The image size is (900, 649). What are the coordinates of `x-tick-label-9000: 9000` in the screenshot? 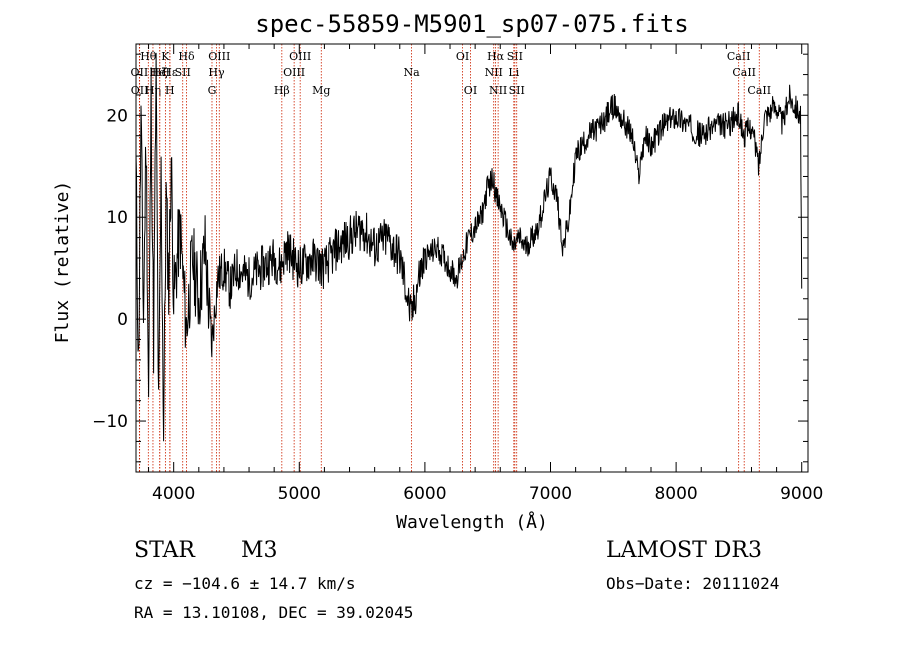 It's located at (801, 494).